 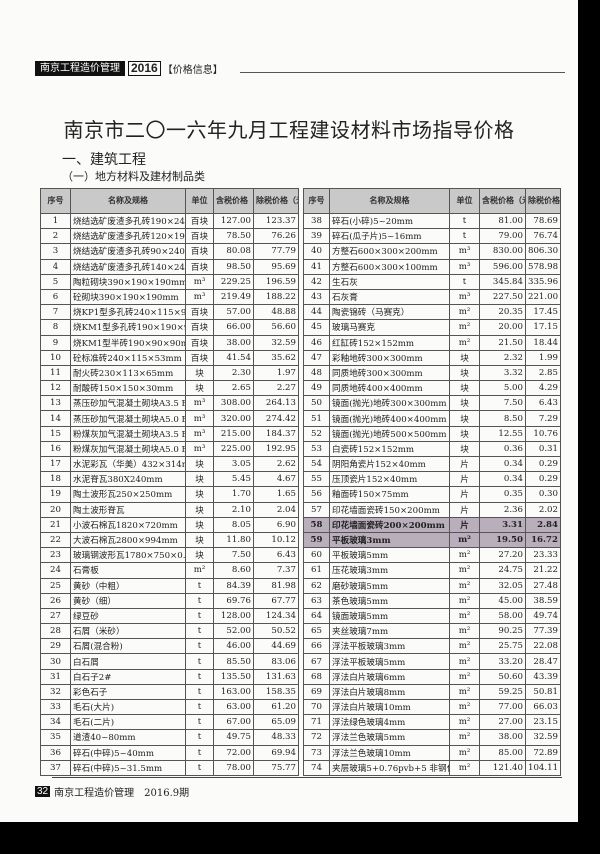 I want to click on cell-name: 石屑（米砂）, so click(x=128, y=631).